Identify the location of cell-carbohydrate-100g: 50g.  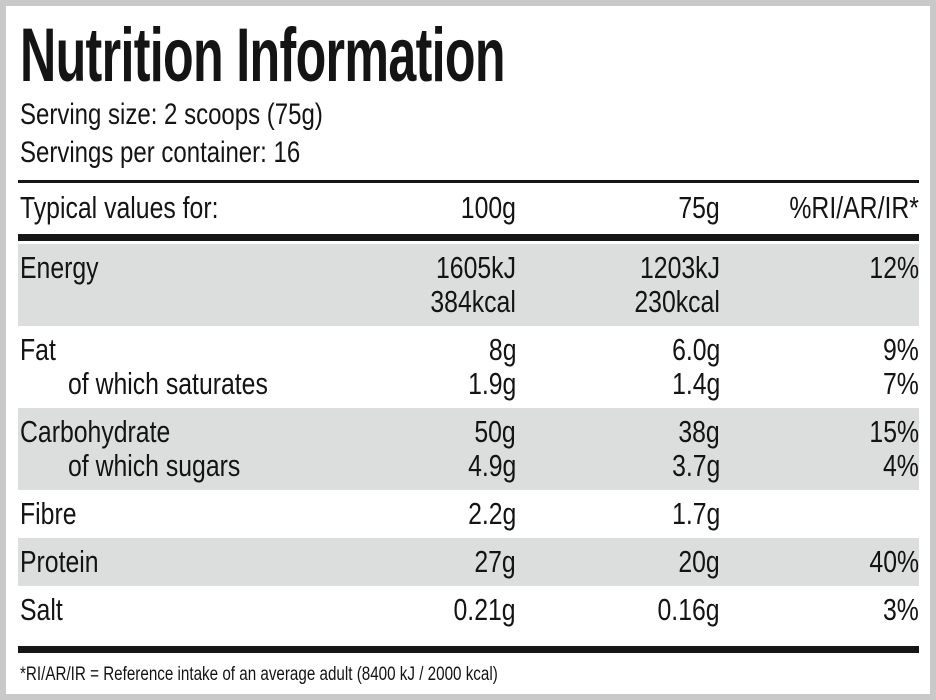
(414, 432).